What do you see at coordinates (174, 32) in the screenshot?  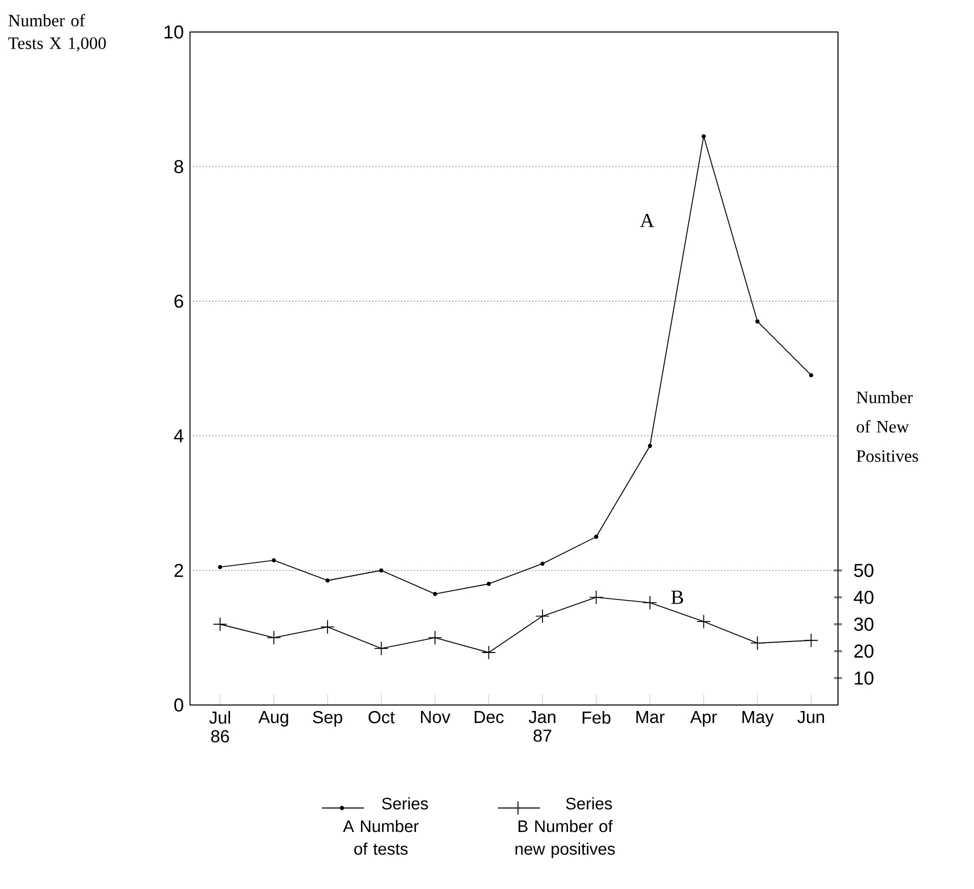 I see `y-tick-label: 10` at bounding box center [174, 32].